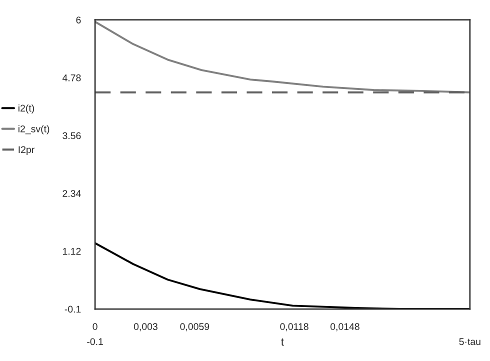 Image resolution: width=490 pixels, height=361 pixels. Describe the element at coordinates (345, 327) in the screenshot. I see `x-tick-label: 0,0148` at that location.